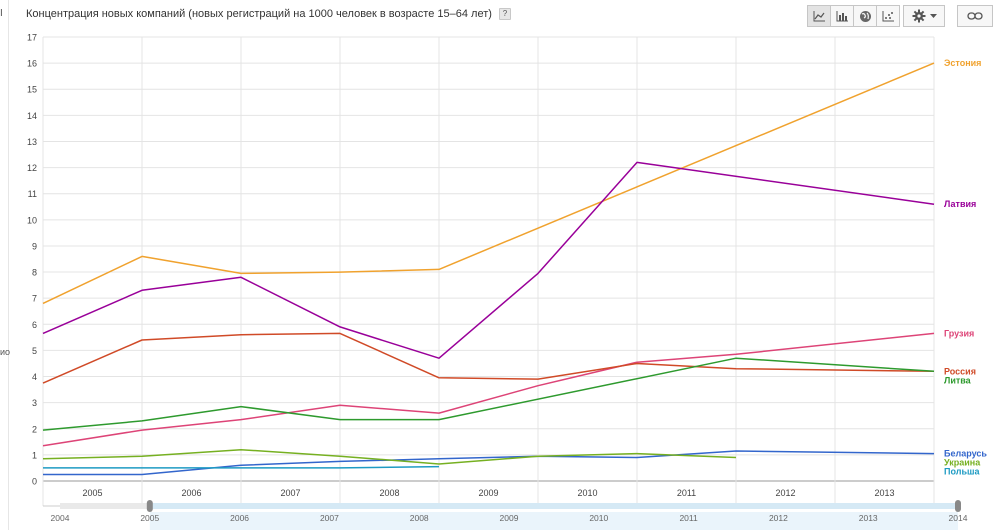 Image resolution: width=1000 pixels, height=530 pixels. What do you see at coordinates (958, 518) in the screenshot?
I see `timeline-year-label: 2014` at bounding box center [958, 518].